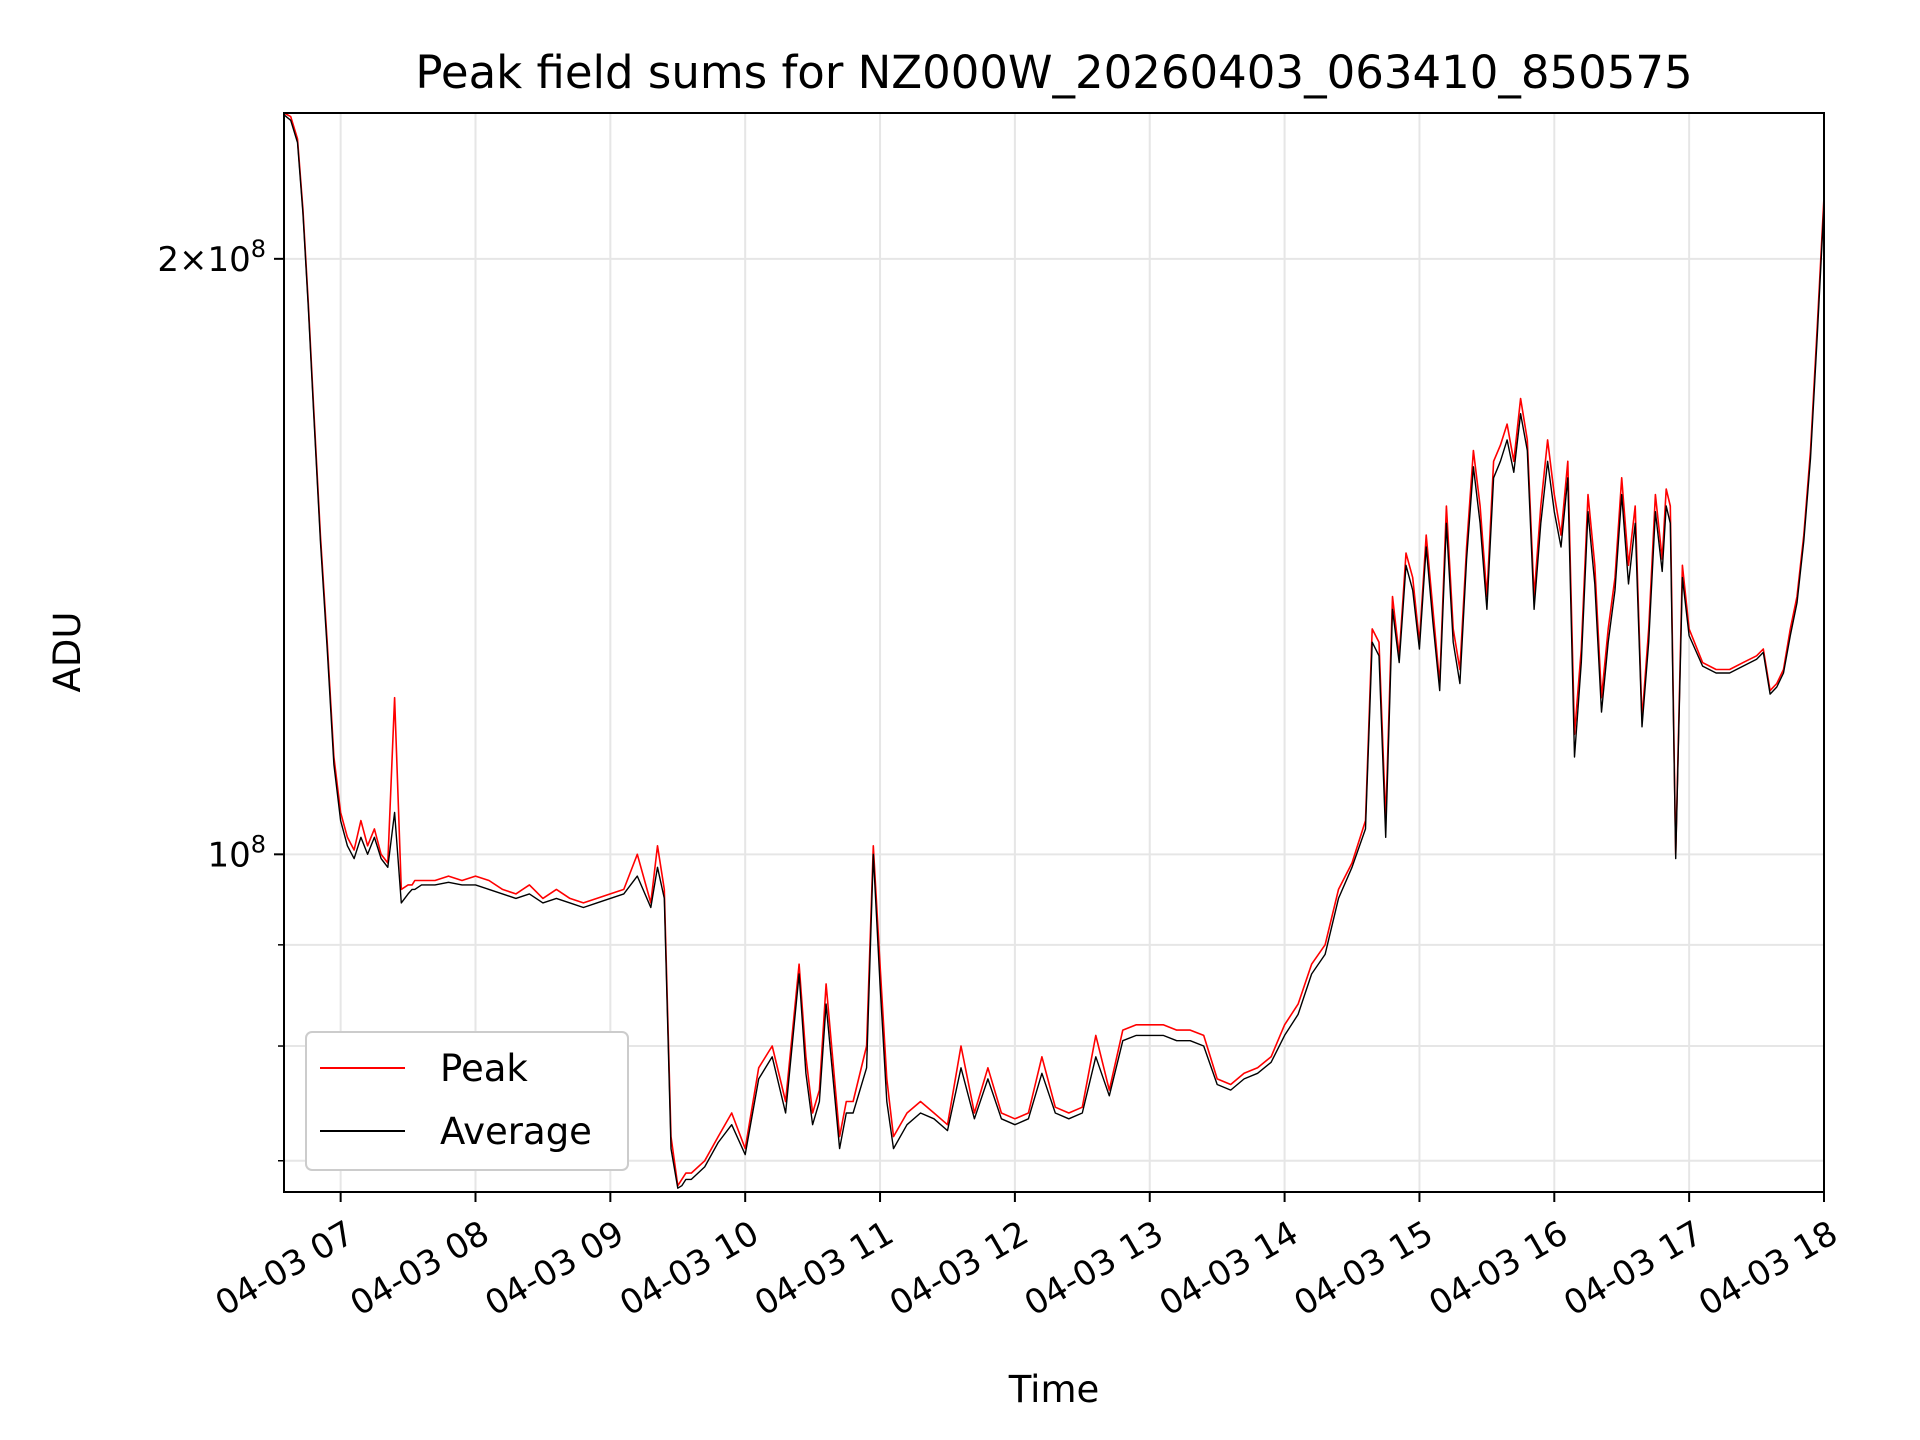  Describe the element at coordinates (182, 260) in the screenshot. I see `y-tick-multiplier: 2×` at that location.